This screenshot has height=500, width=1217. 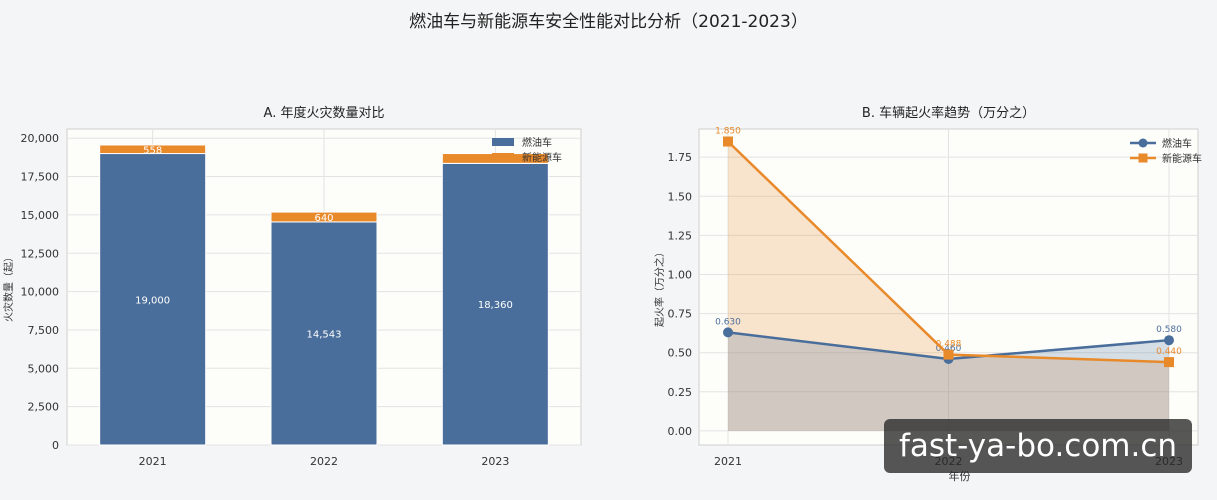 I want to click on chart-b-ytick-label: 0.75, so click(x=680, y=314).